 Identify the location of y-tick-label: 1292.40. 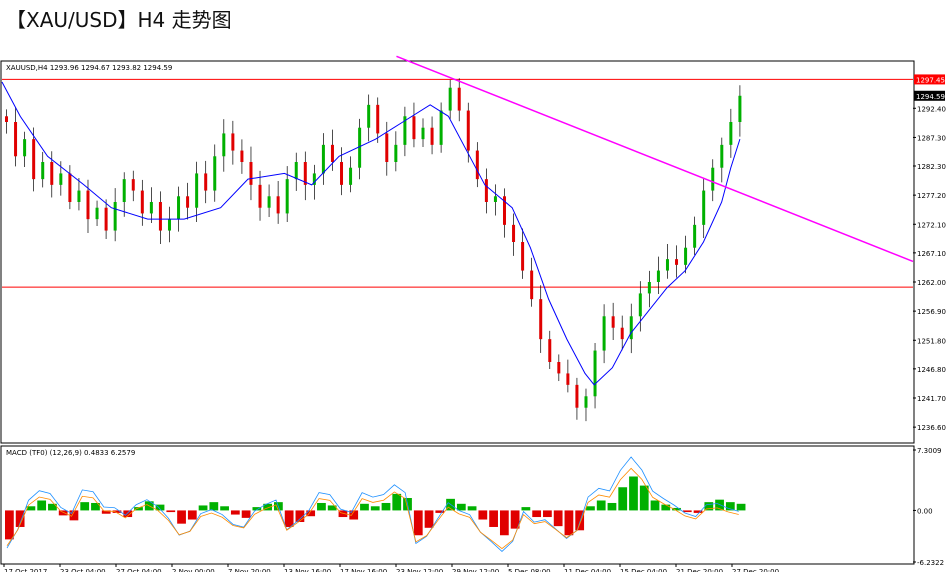
(931, 109).